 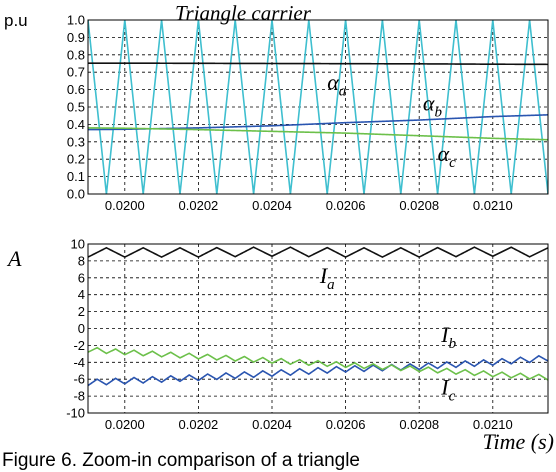 What do you see at coordinates (318, 134) in the screenshot?
I see `series-line-αc` at bounding box center [318, 134].